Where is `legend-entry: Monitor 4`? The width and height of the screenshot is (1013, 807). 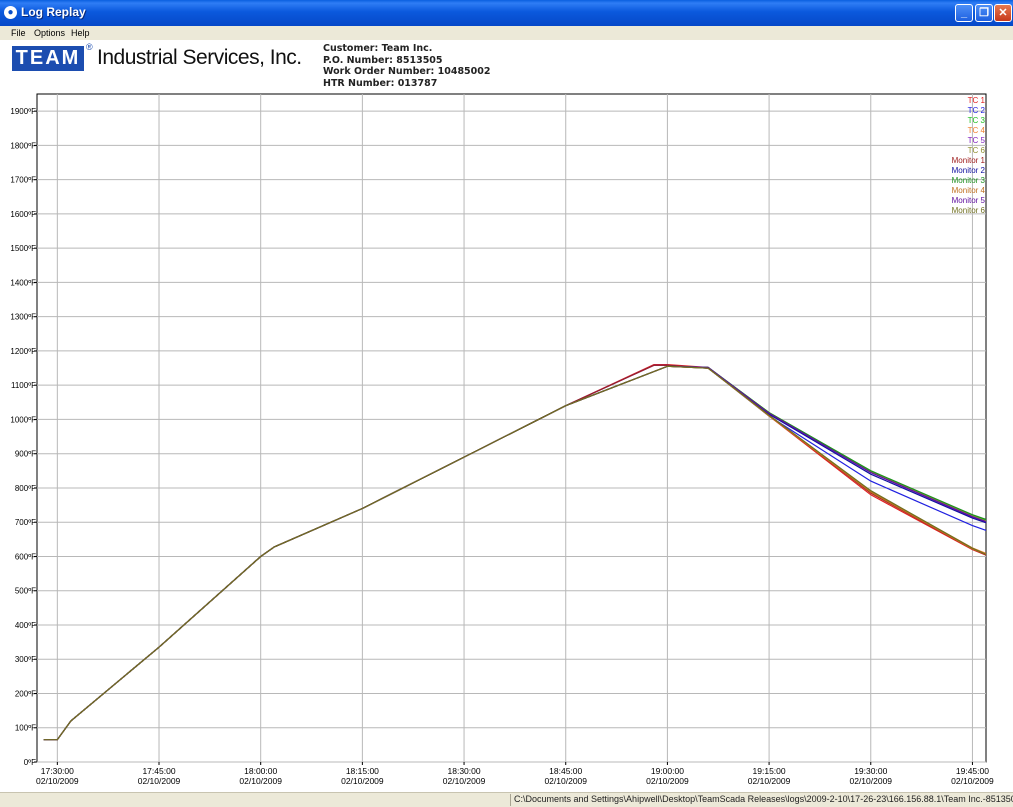
legend-entry: Monitor 4 is located at coordinates (969, 190).